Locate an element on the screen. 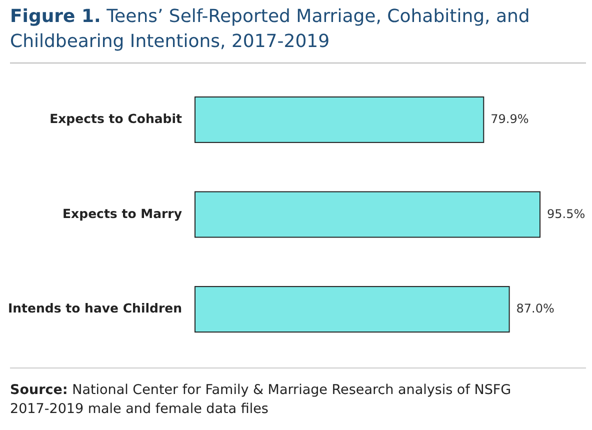  source-note: Source: National Center for Family & Marriage Research analysis of NSFG 2017-2019 male and female data files is located at coordinates (261, 399).